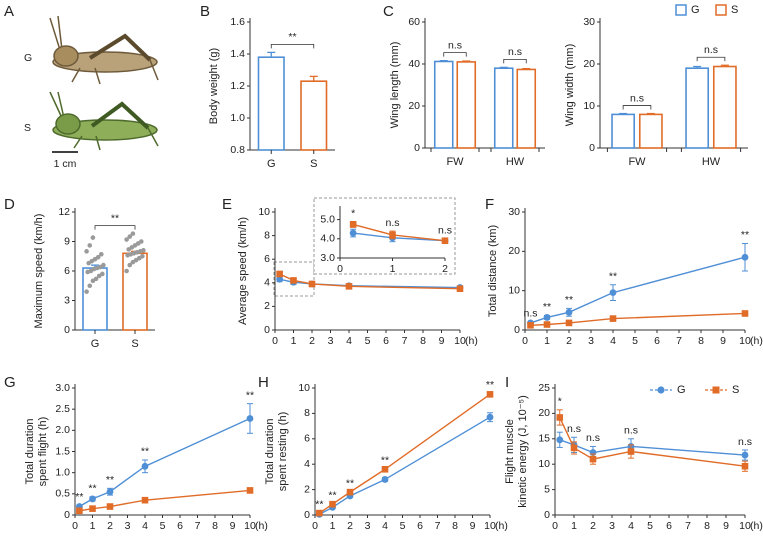 The image size is (763, 542). Describe the element at coordinates (79, 273) in the screenshot. I see `chart-panel: D 0 3 6 9 12 Maximum speed (km/h) G S **` at that location.